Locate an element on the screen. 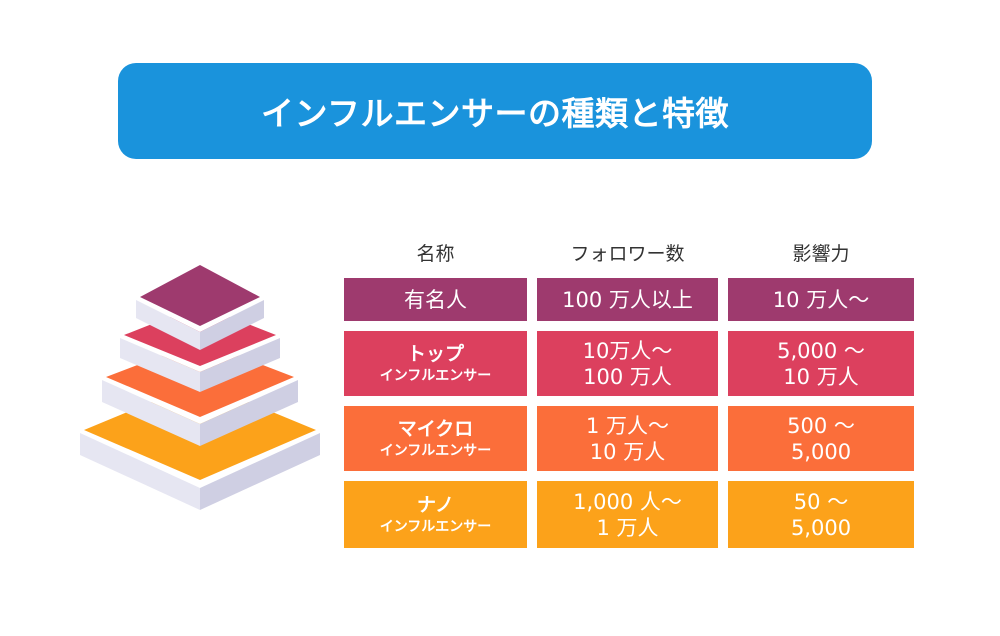 This screenshot has width=1000, height=636. row-followers-cell: 10万人〜 100 万人 is located at coordinates (627, 363).